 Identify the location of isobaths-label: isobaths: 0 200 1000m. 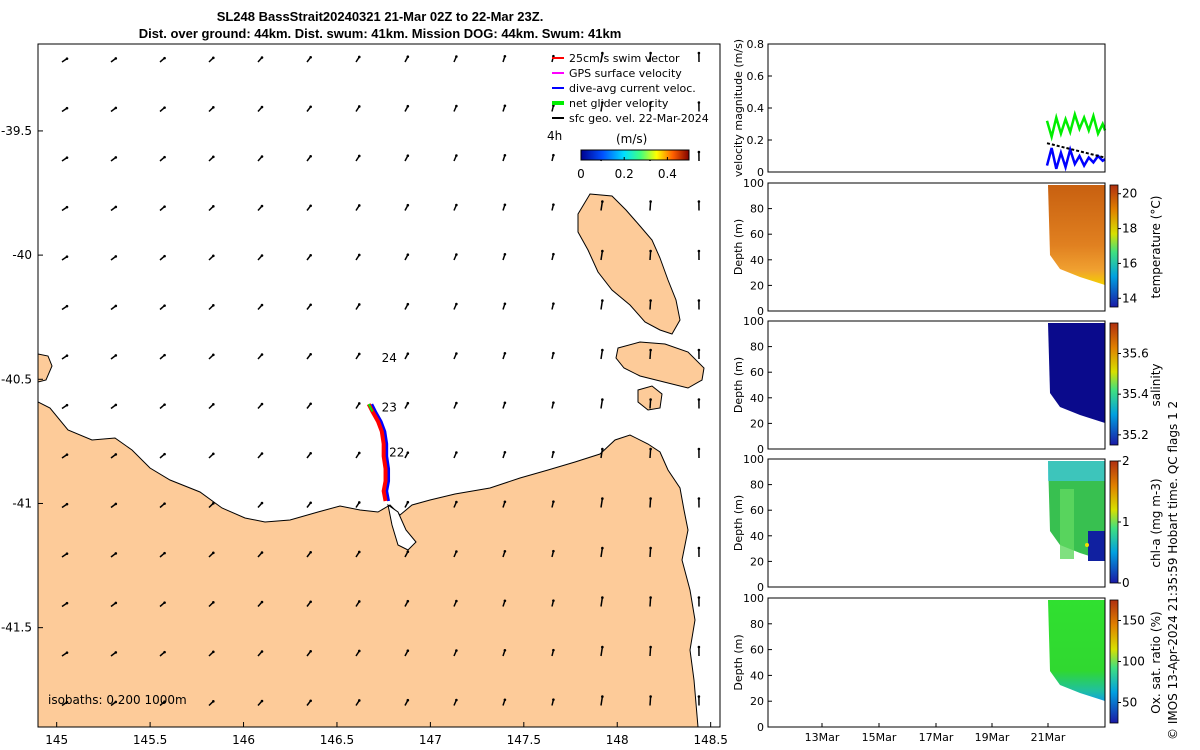
(117, 700).